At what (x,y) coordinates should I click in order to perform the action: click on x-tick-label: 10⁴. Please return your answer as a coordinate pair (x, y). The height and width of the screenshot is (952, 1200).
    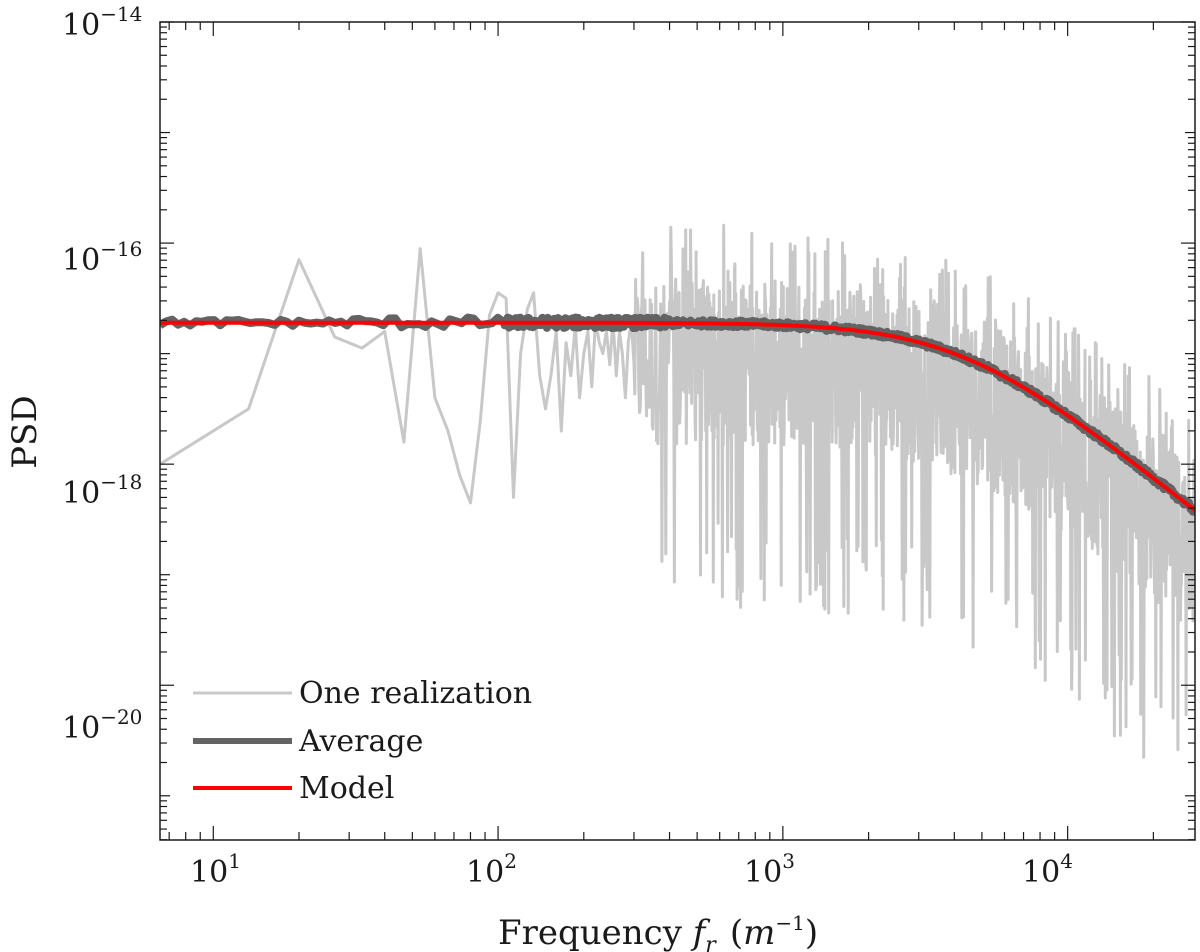
    Looking at the image, I should click on (1047, 869).